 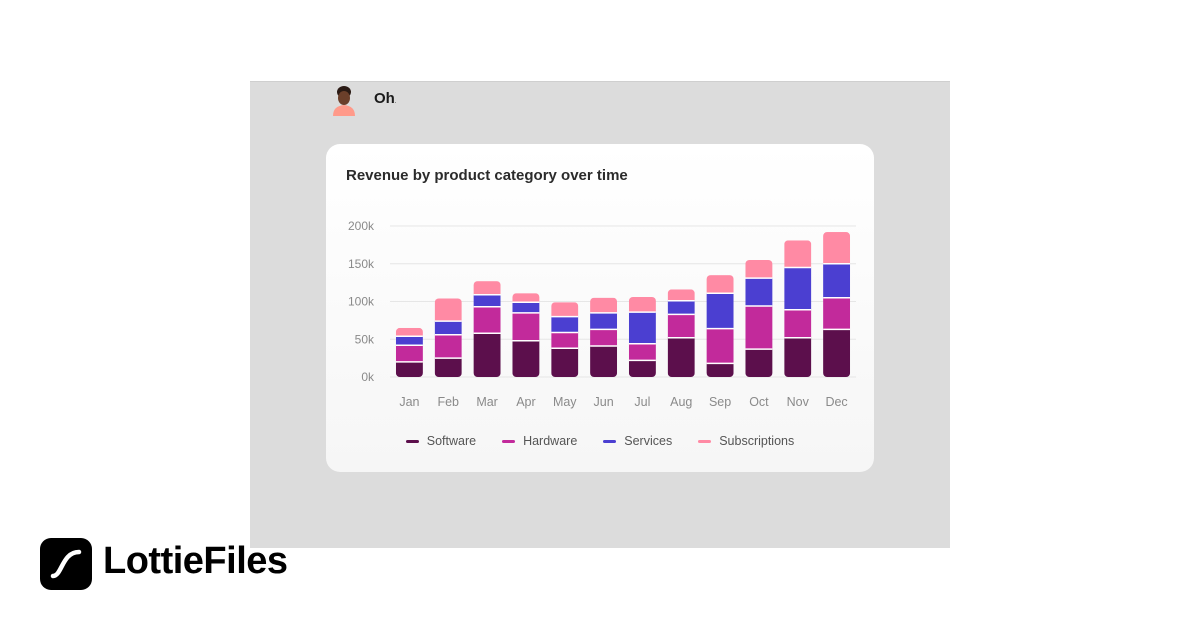 I want to click on bar-subscriptions-oct, so click(x=759, y=269).